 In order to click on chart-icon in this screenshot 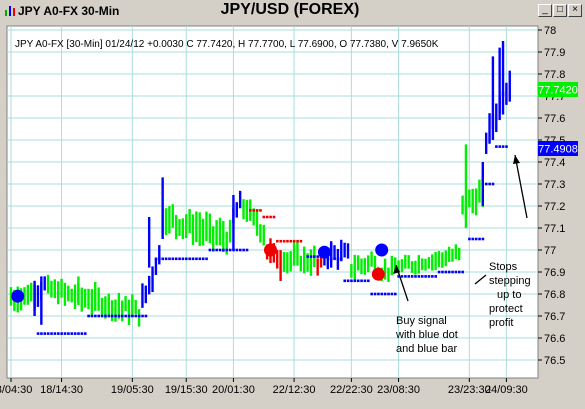, I will do `click(10, 11)`.